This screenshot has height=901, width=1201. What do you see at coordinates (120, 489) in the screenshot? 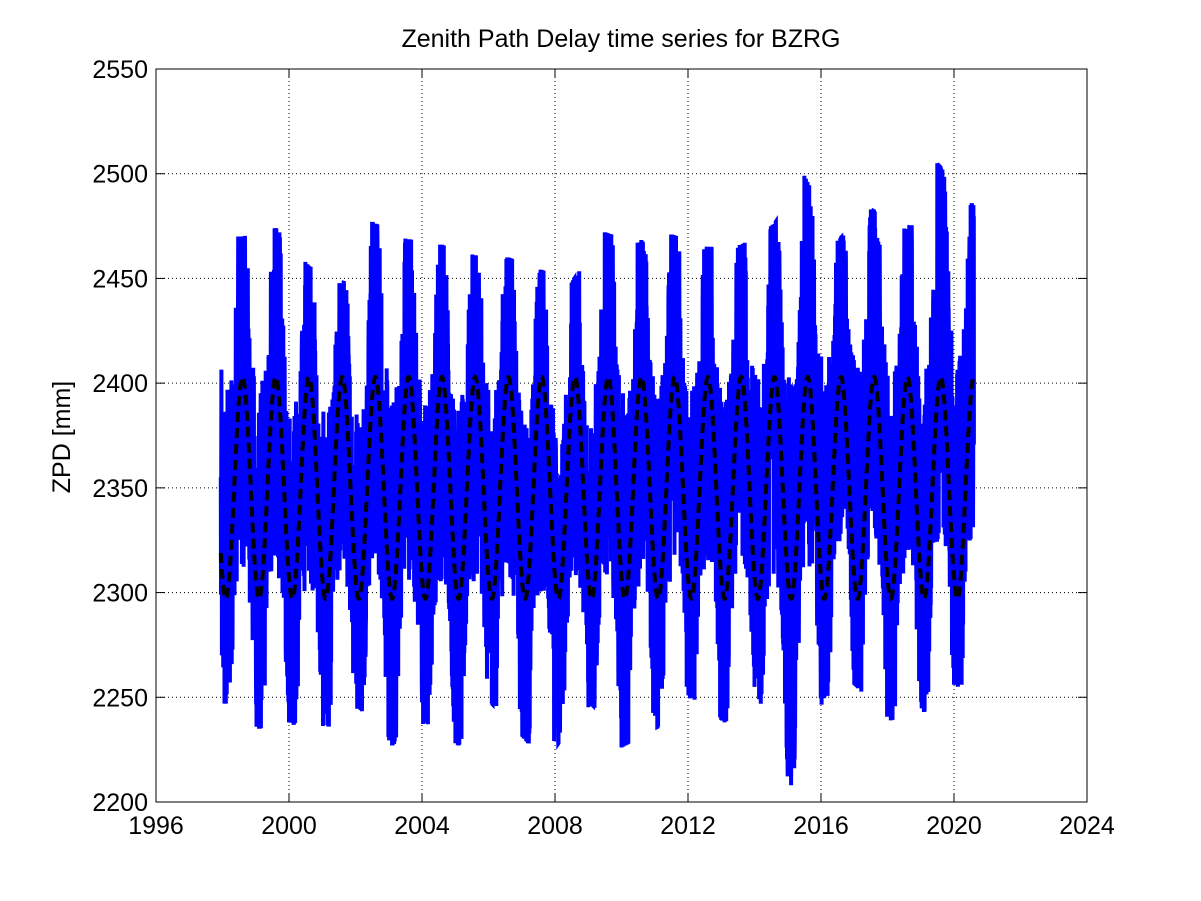
I see `y-tick-label: 2350` at bounding box center [120, 489].